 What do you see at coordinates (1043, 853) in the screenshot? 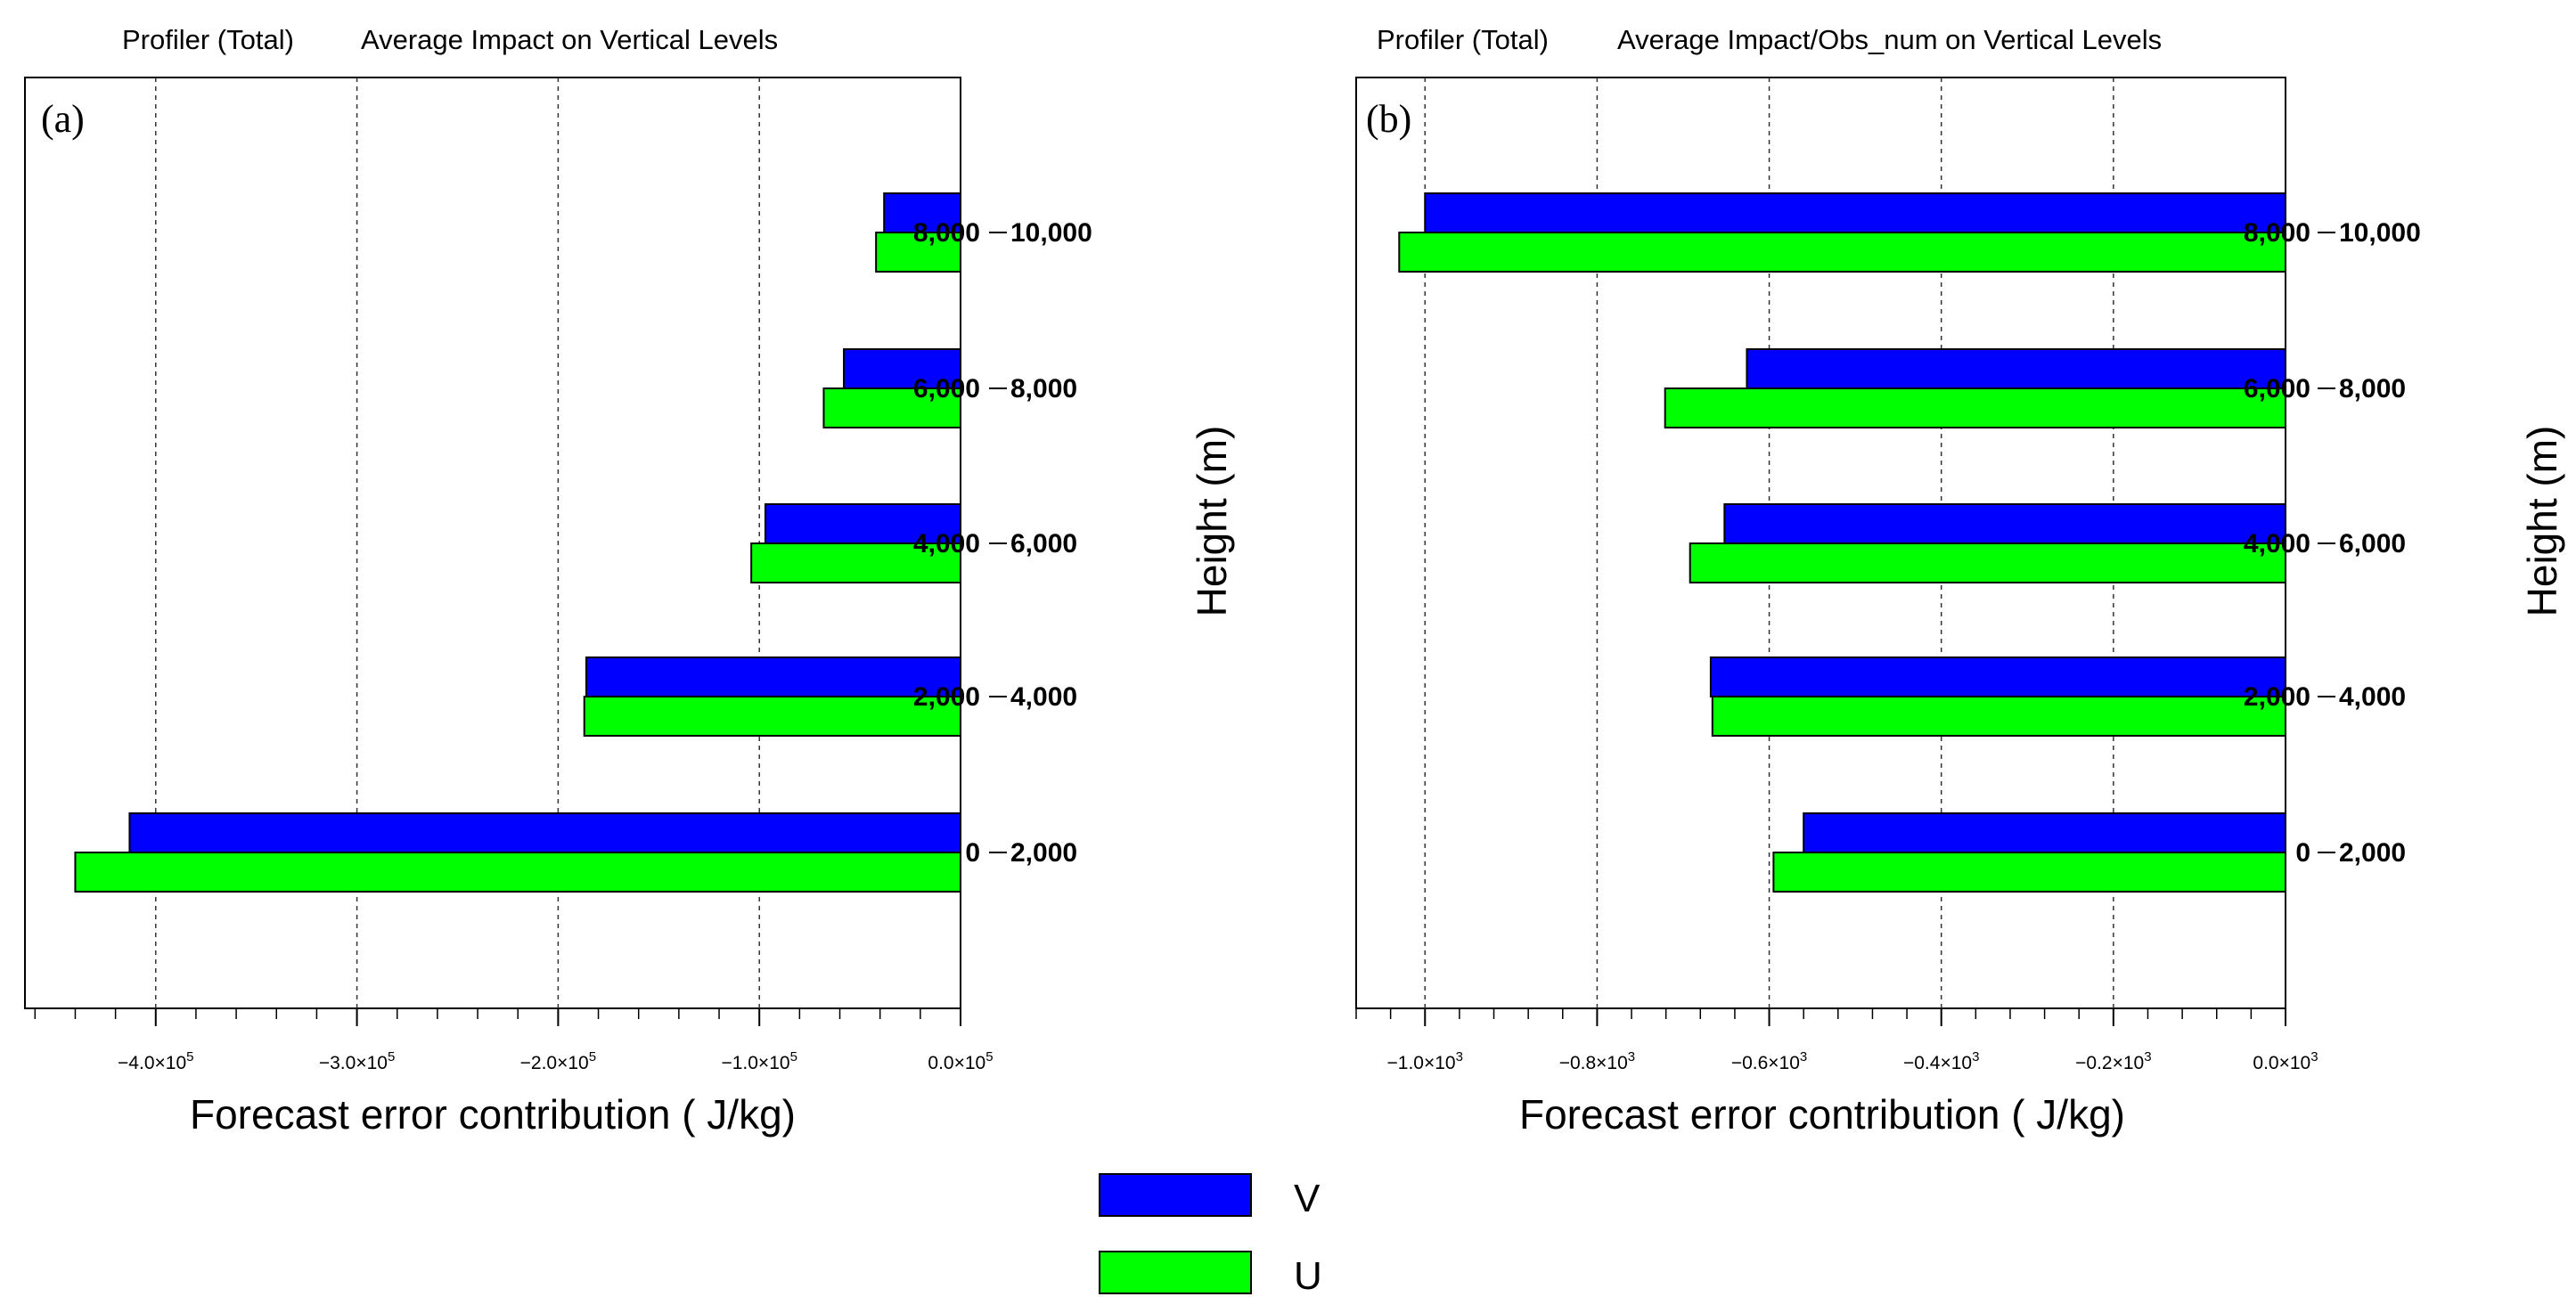
I see `panel-a-category-high-label: 2,000` at bounding box center [1043, 853].